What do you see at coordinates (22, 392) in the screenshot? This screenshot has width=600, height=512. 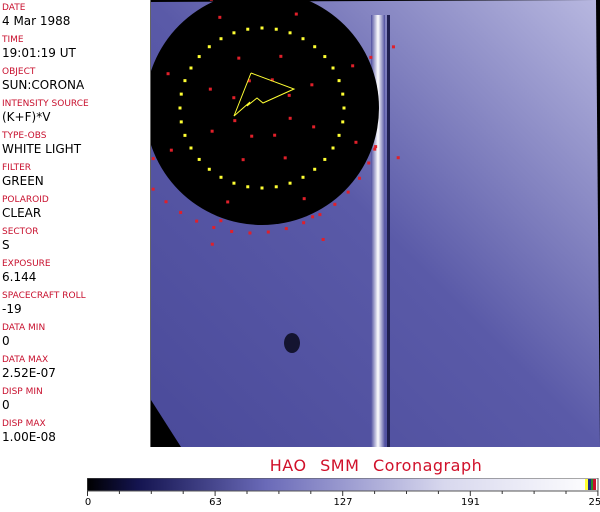 I see `field-label: DISP MIN` at bounding box center [22, 392].